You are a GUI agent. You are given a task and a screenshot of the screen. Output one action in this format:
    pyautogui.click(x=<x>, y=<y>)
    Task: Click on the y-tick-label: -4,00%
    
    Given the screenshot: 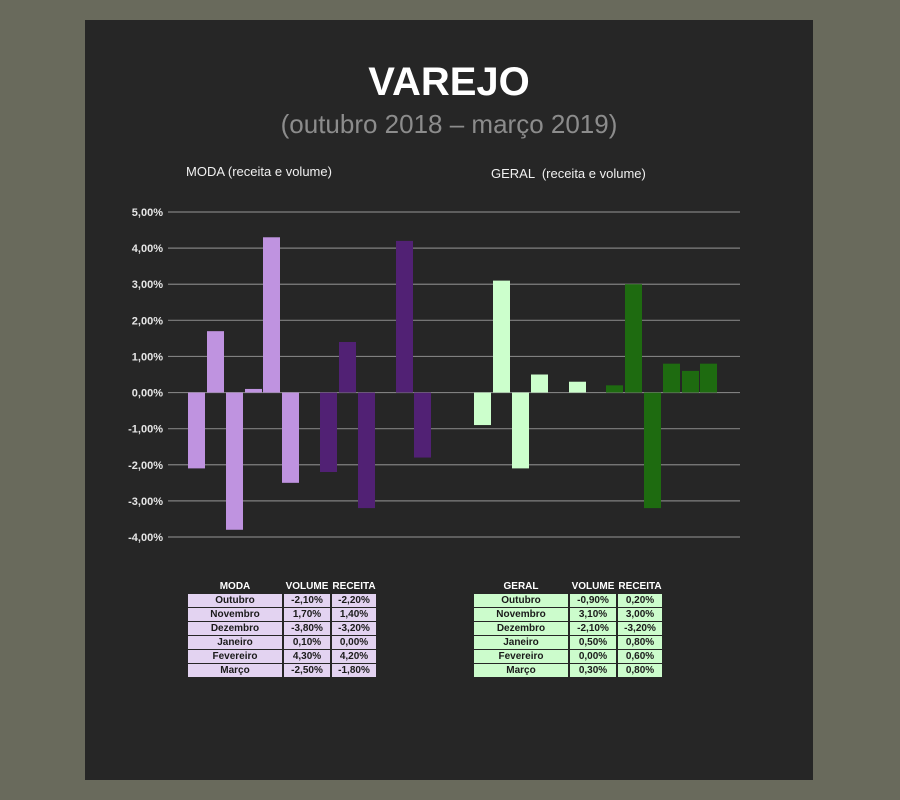 What is the action you would take?
    pyautogui.click(x=145, y=538)
    